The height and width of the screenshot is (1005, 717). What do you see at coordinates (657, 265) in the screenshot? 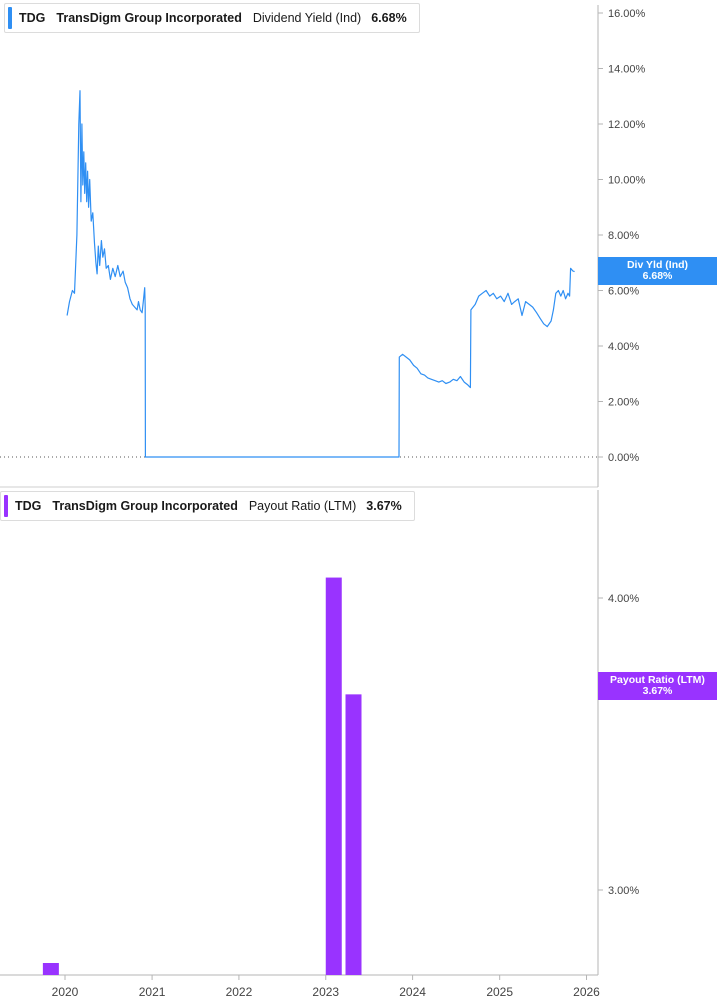
I see `flag-label: Div Yld (Ind)` at bounding box center [657, 265].